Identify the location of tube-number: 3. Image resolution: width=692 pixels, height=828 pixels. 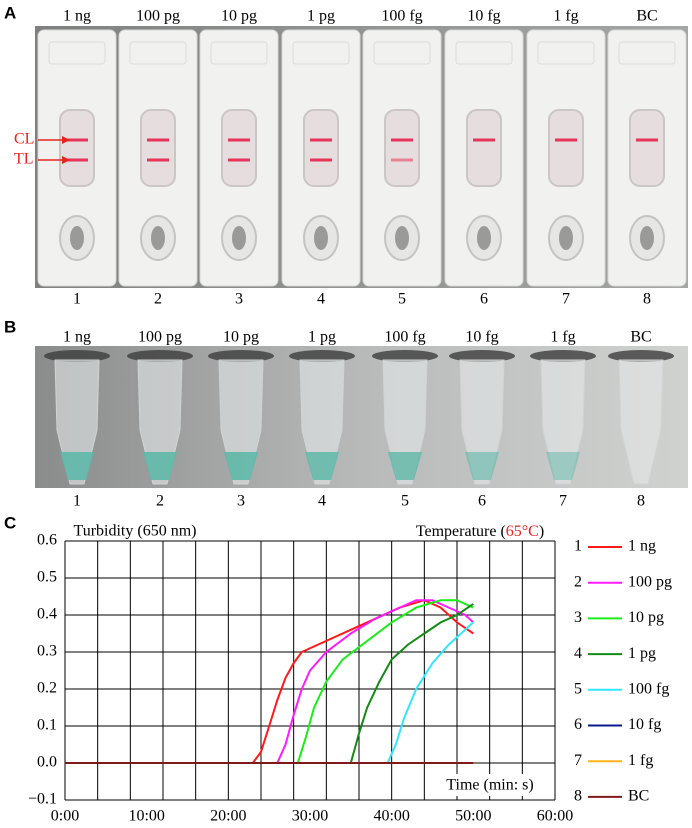
(241, 501).